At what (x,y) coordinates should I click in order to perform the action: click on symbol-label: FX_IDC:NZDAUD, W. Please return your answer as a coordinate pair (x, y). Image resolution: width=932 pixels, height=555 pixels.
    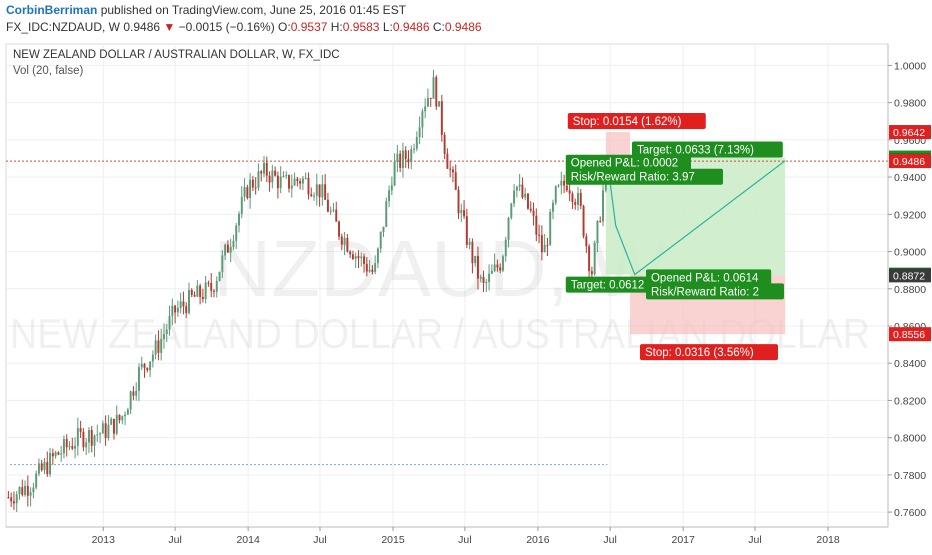
    Looking at the image, I should click on (63, 27).